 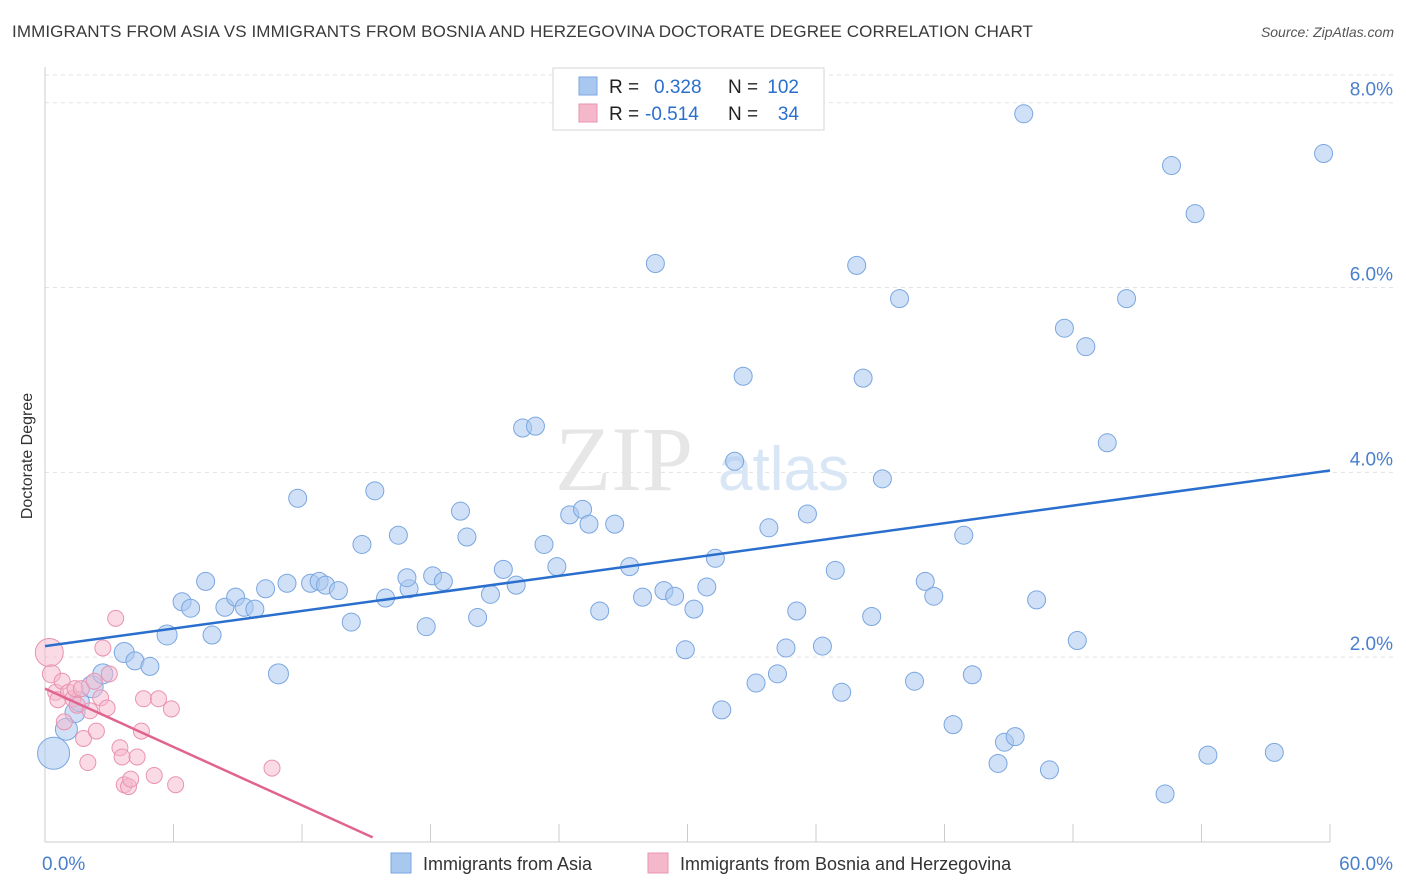 What do you see at coordinates (658, 863) in the screenshot?
I see `legend-swatch-bosnia` at bounding box center [658, 863].